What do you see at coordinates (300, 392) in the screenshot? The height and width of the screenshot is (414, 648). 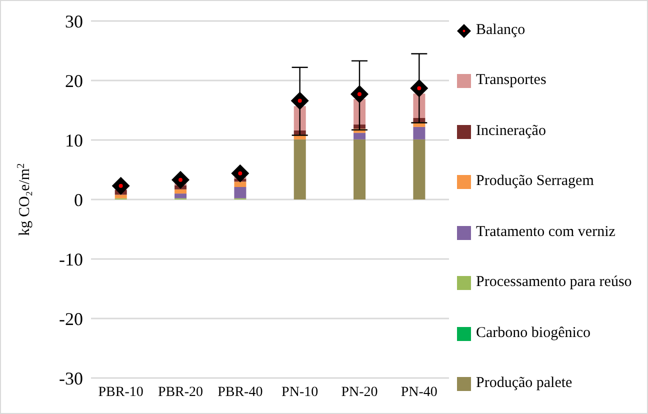 I see `x-tick-label: PN-10` at bounding box center [300, 392].